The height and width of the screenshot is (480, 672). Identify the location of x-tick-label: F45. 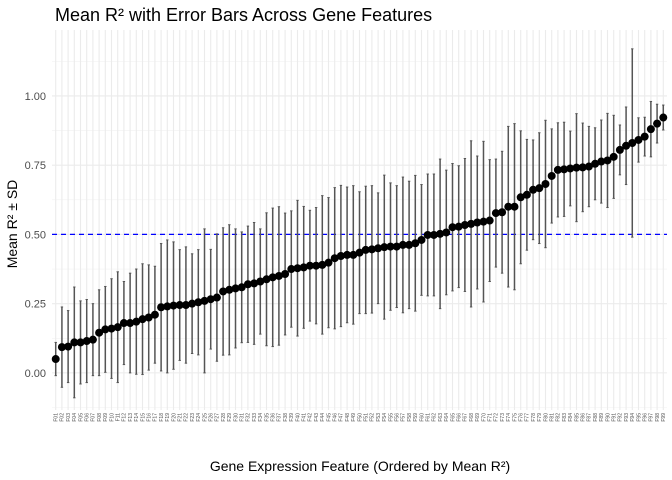
(329, 417).